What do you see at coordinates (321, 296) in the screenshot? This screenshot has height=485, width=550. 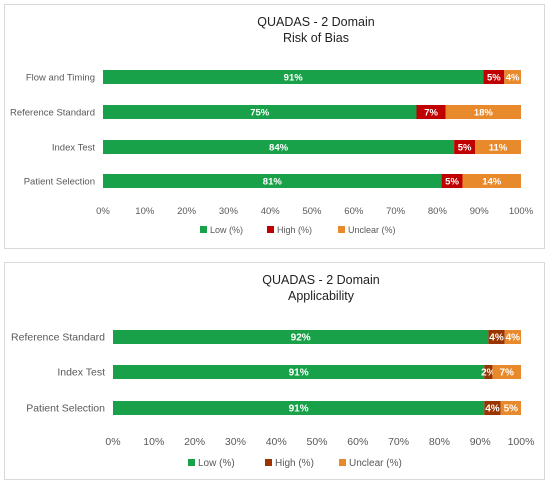 I see `chart-subtitle: Applicability` at bounding box center [321, 296].